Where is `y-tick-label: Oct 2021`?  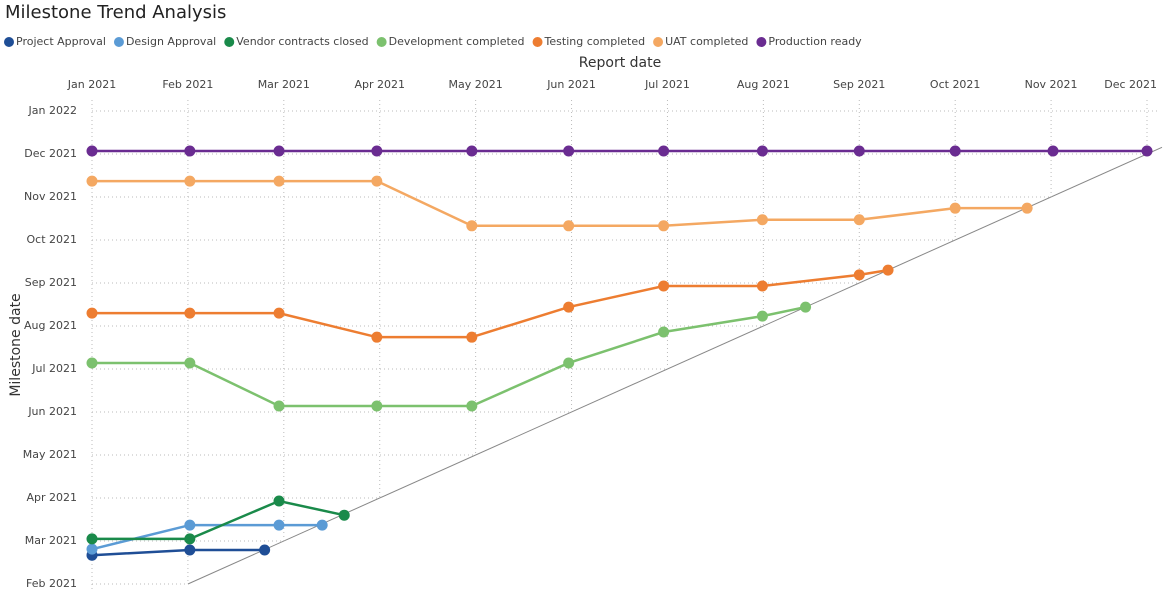 y-tick-label: Oct 2021 is located at coordinates (51, 239).